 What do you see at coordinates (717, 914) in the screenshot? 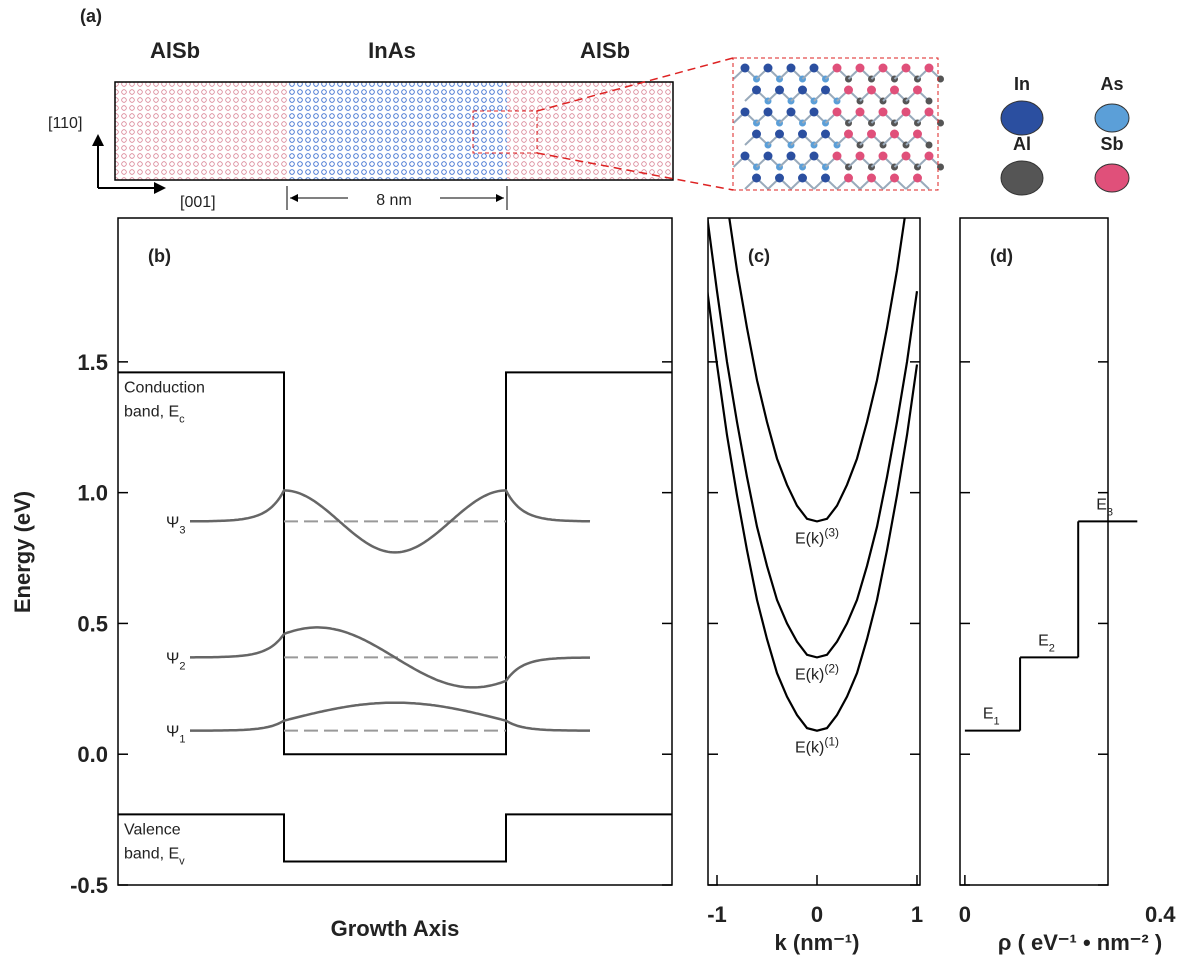
I see `x-tick-label: -1` at bounding box center [717, 914].